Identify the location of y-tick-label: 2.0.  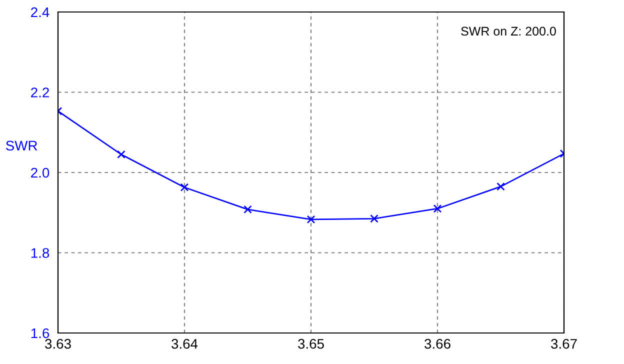
(40, 173).